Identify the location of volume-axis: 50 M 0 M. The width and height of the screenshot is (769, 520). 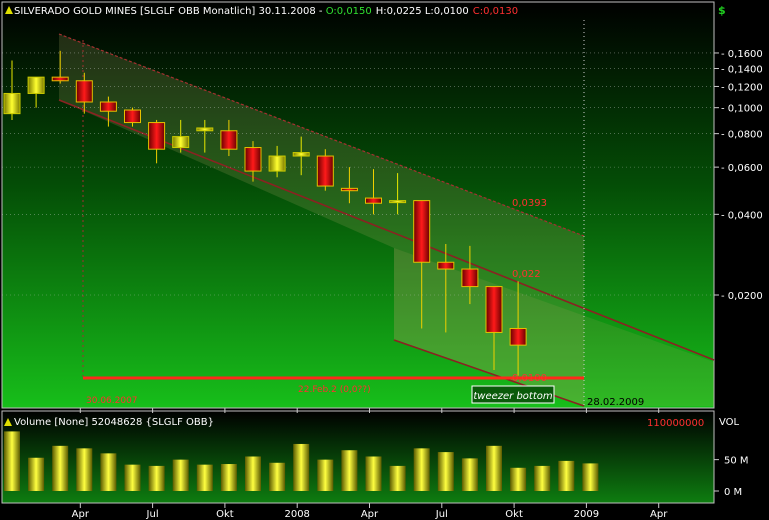
(731, 477).